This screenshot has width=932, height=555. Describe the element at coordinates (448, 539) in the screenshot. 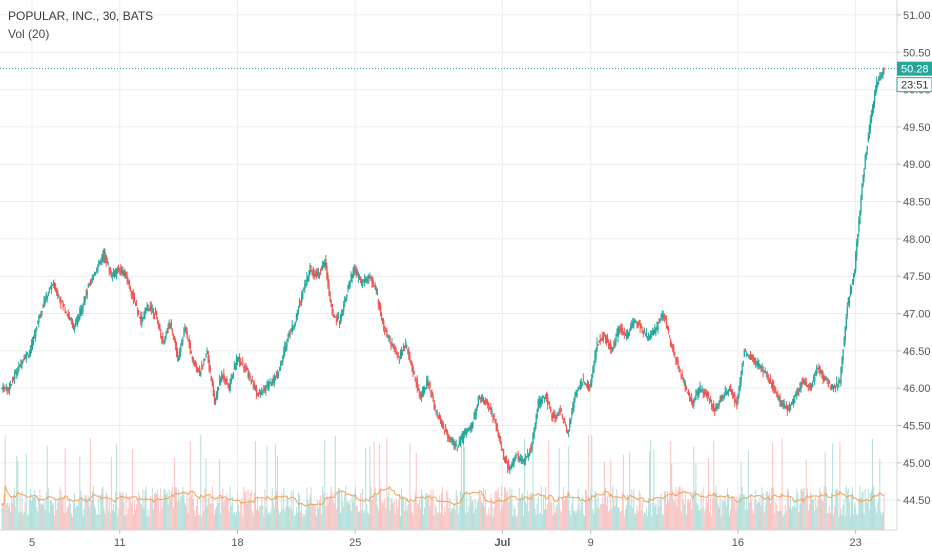

I see `x-axis: 11 18 25 Jul 9 16 235` at that location.